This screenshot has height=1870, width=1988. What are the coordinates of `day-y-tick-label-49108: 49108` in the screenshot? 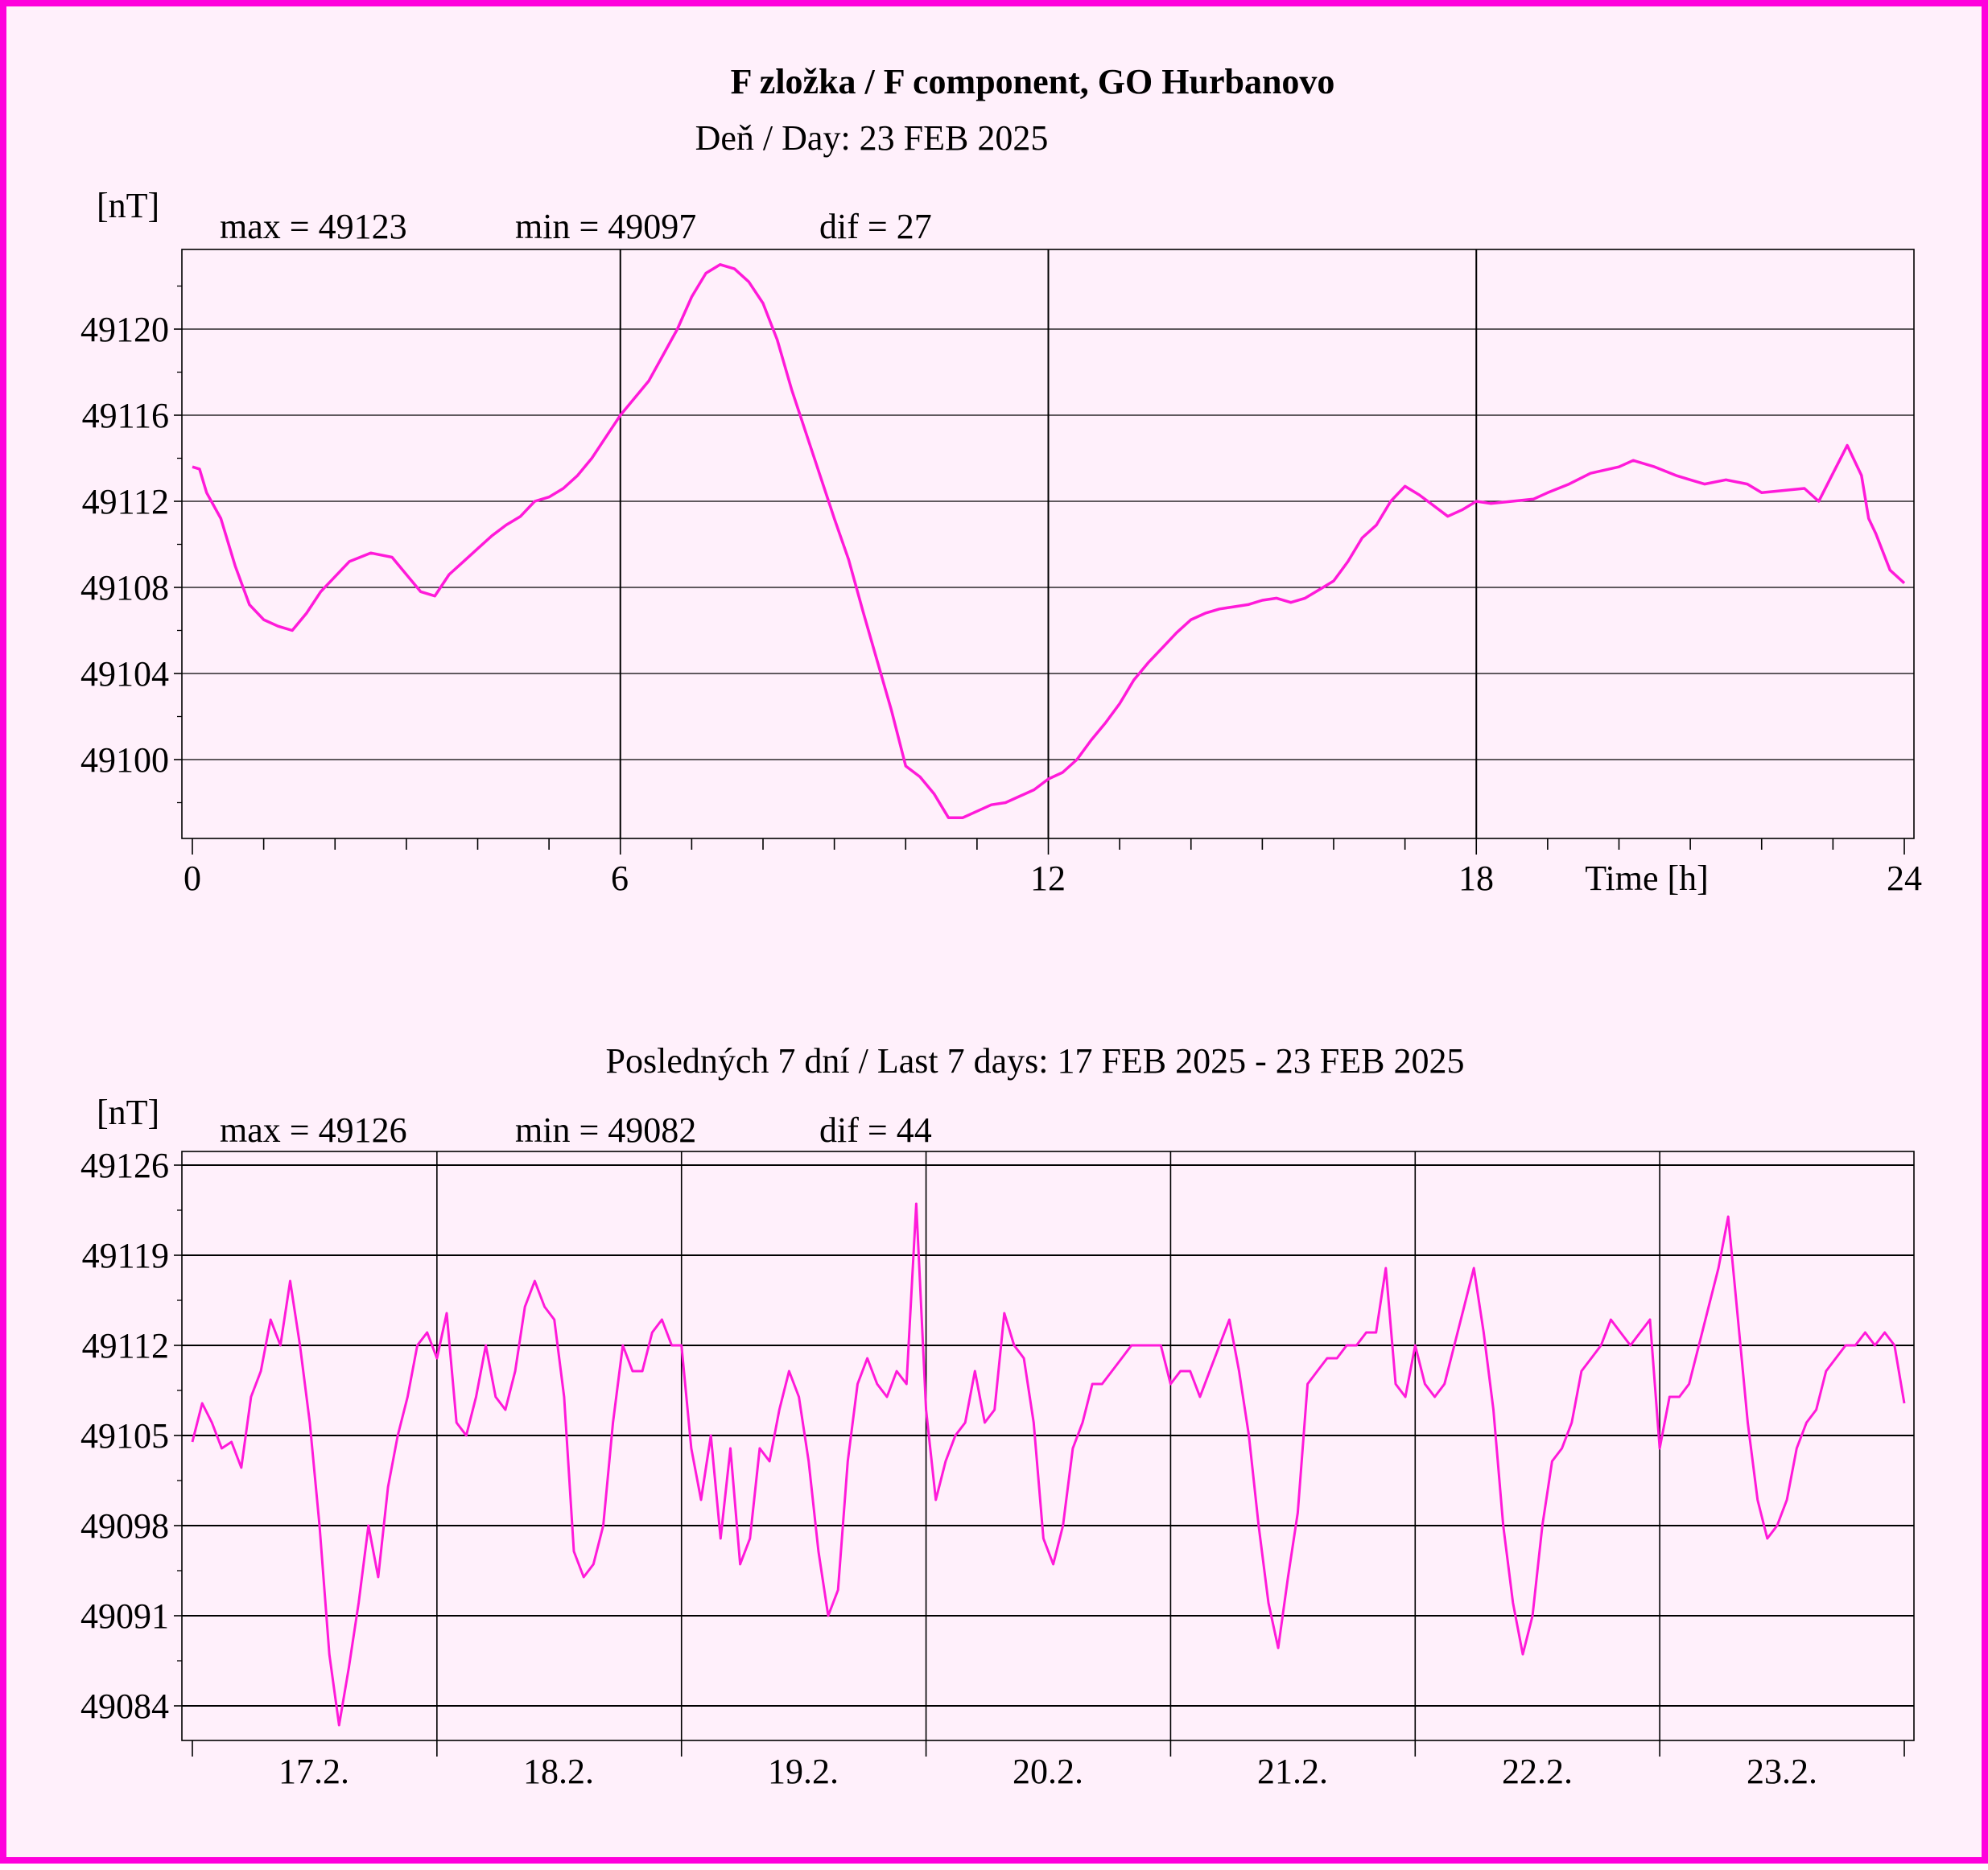 It's located at (124, 588).